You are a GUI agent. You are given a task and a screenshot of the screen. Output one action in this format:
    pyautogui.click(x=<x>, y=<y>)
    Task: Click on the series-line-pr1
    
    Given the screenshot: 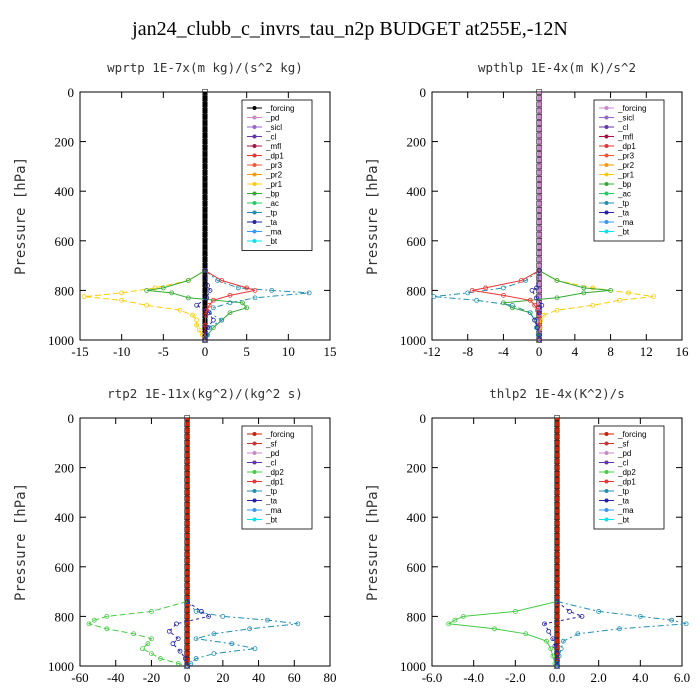 What is the action you would take?
    pyautogui.click(x=145, y=305)
    